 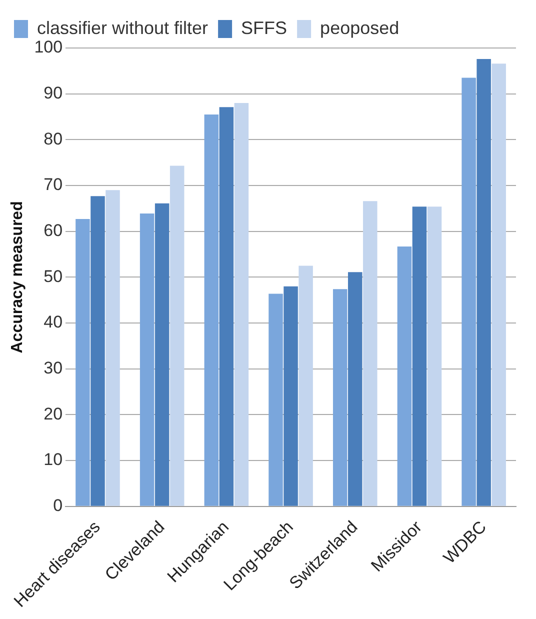 What do you see at coordinates (53, 276) in the screenshot?
I see `y-tick-label: 50` at bounding box center [53, 276].